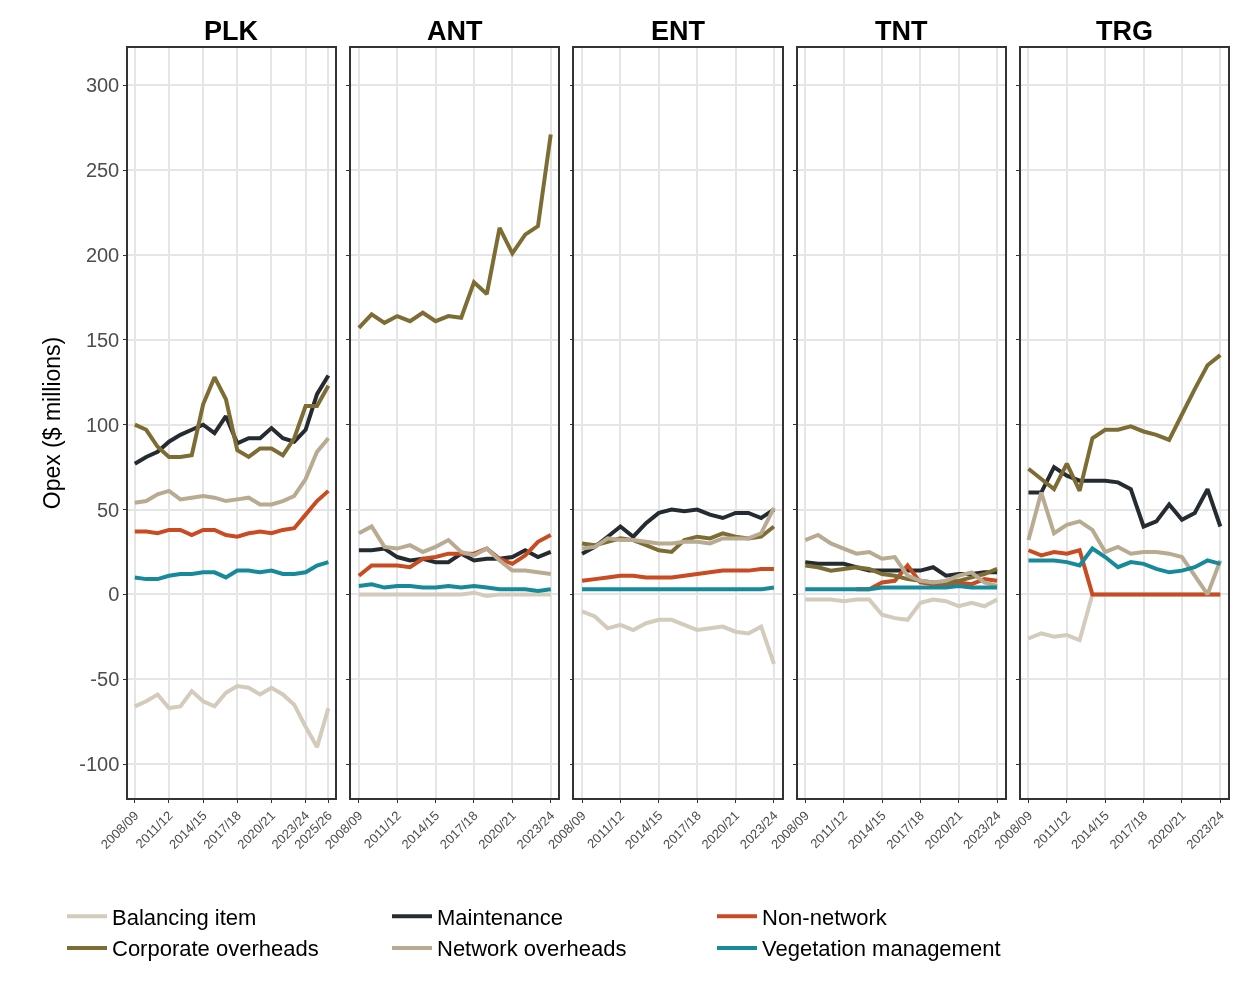 This screenshot has height=1006, width=1235. Describe the element at coordinates (105, 679) in the screenshot. I see `y-tick-label: -50` at that location.